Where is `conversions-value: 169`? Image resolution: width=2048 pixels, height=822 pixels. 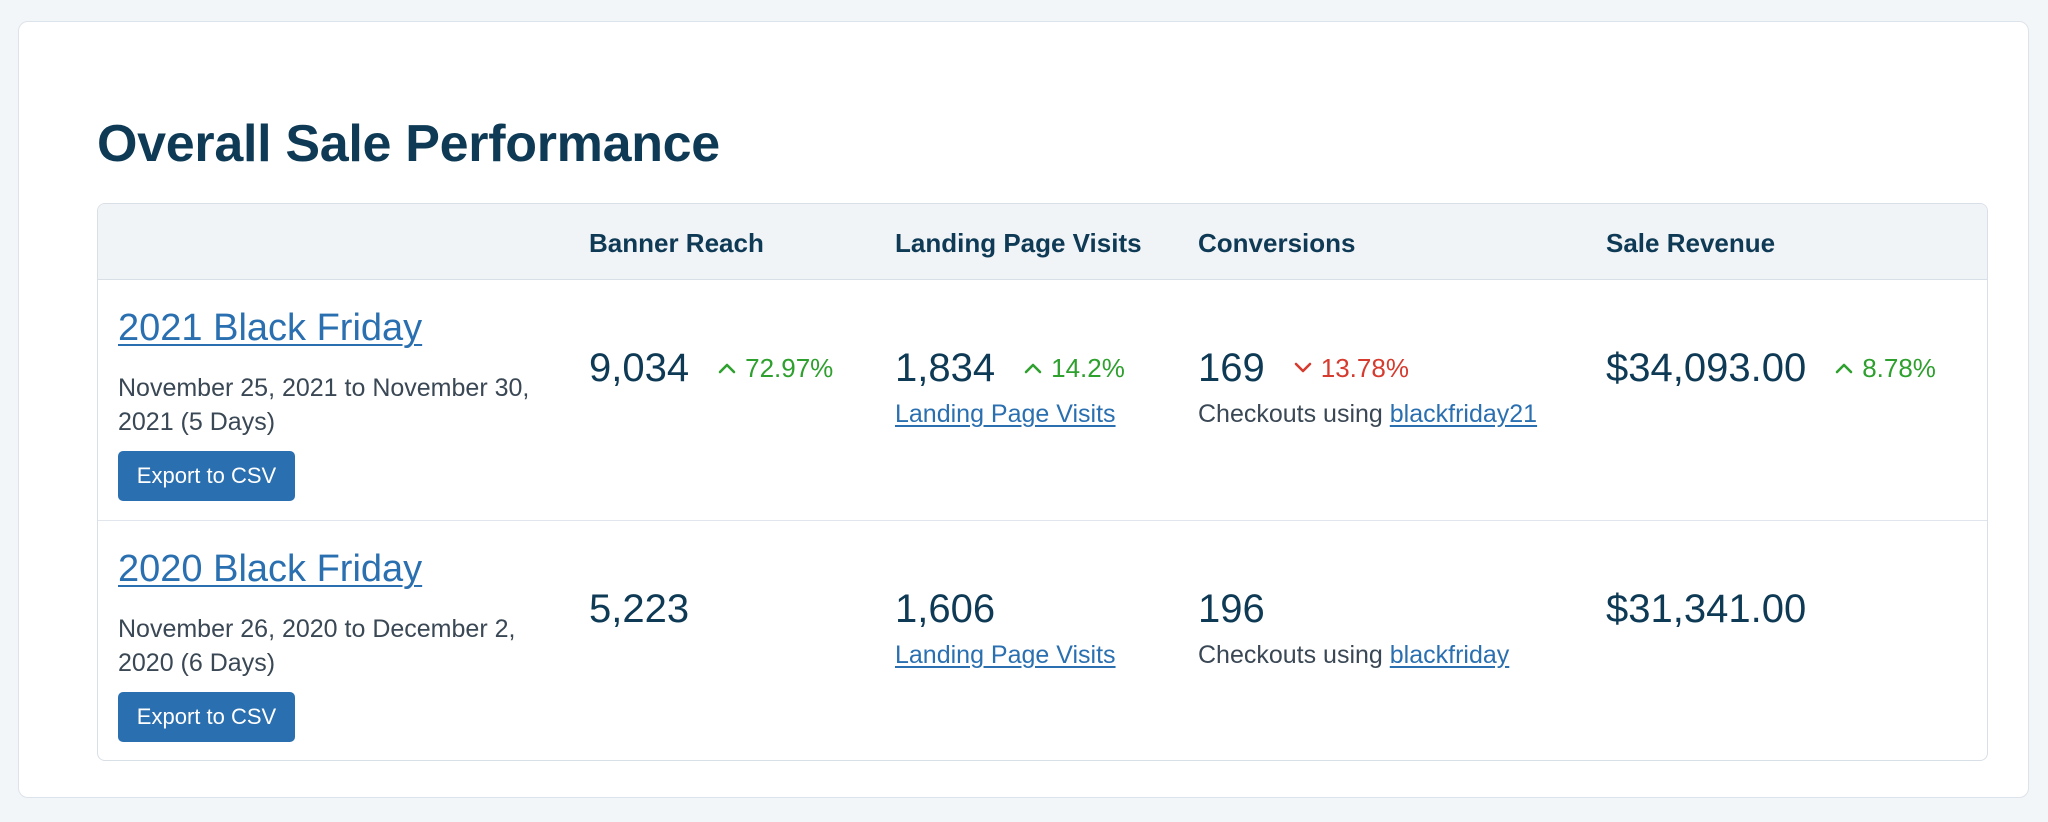 conversions-value: 169 is located at coordinates (1231, 368).